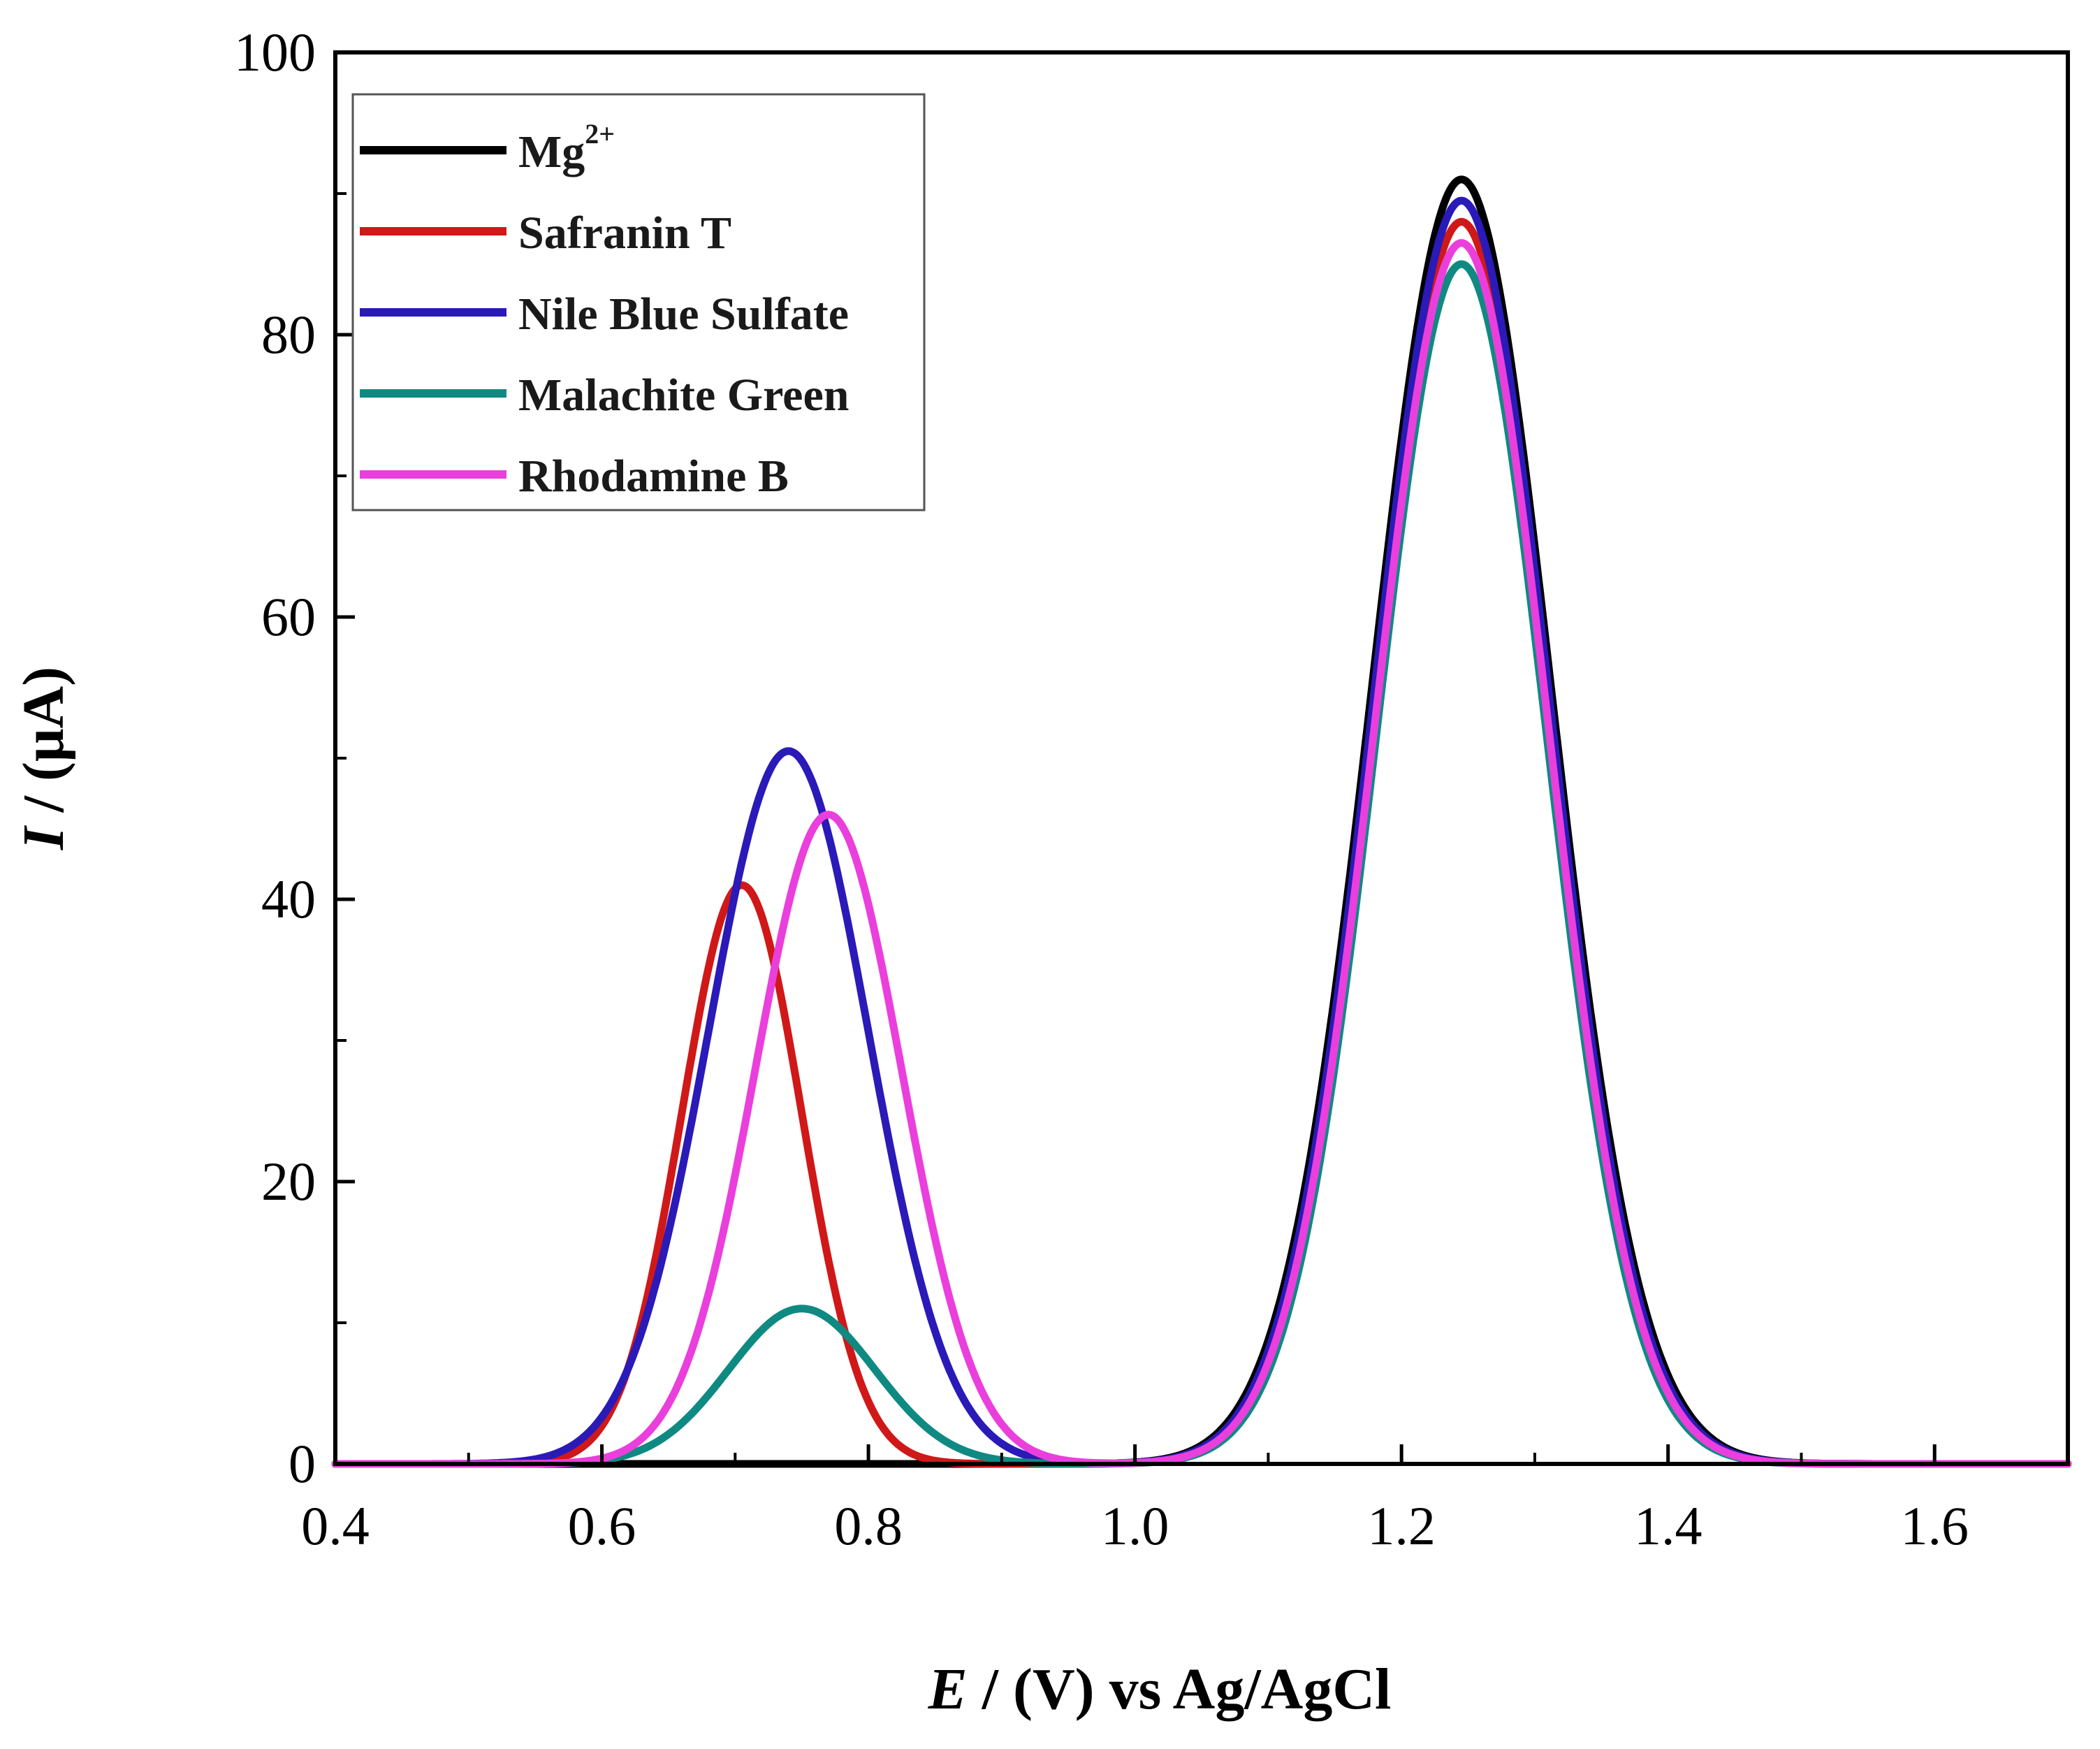 The width and height of the screenshot is (2100, 1749). I want to click on legend-label: Safranin T, so click(625, 233).